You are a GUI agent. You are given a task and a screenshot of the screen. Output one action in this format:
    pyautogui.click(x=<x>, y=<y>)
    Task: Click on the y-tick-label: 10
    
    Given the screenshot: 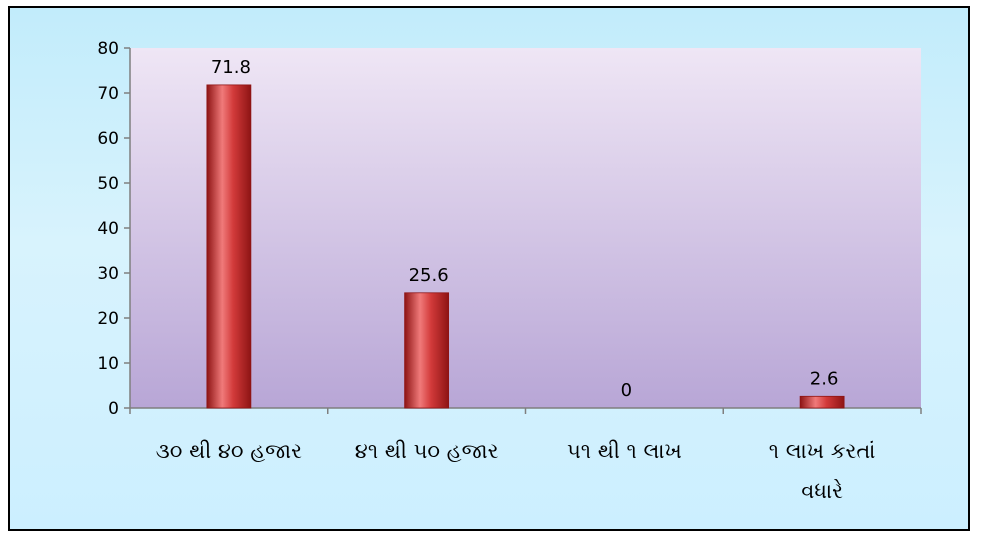 What is the action you would take?
    pyautogui.click(x=108, y=364)
    